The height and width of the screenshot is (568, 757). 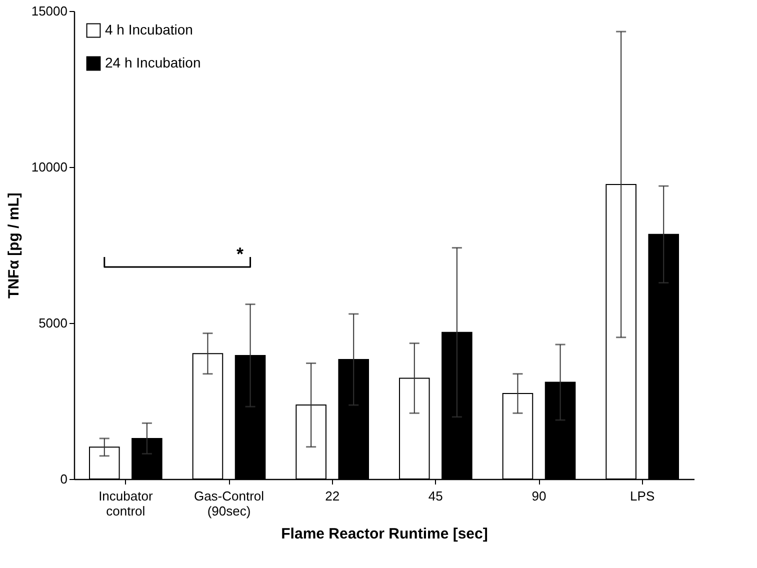 I want to click on x-tick-label: LPS, so click(x=642, y=496).